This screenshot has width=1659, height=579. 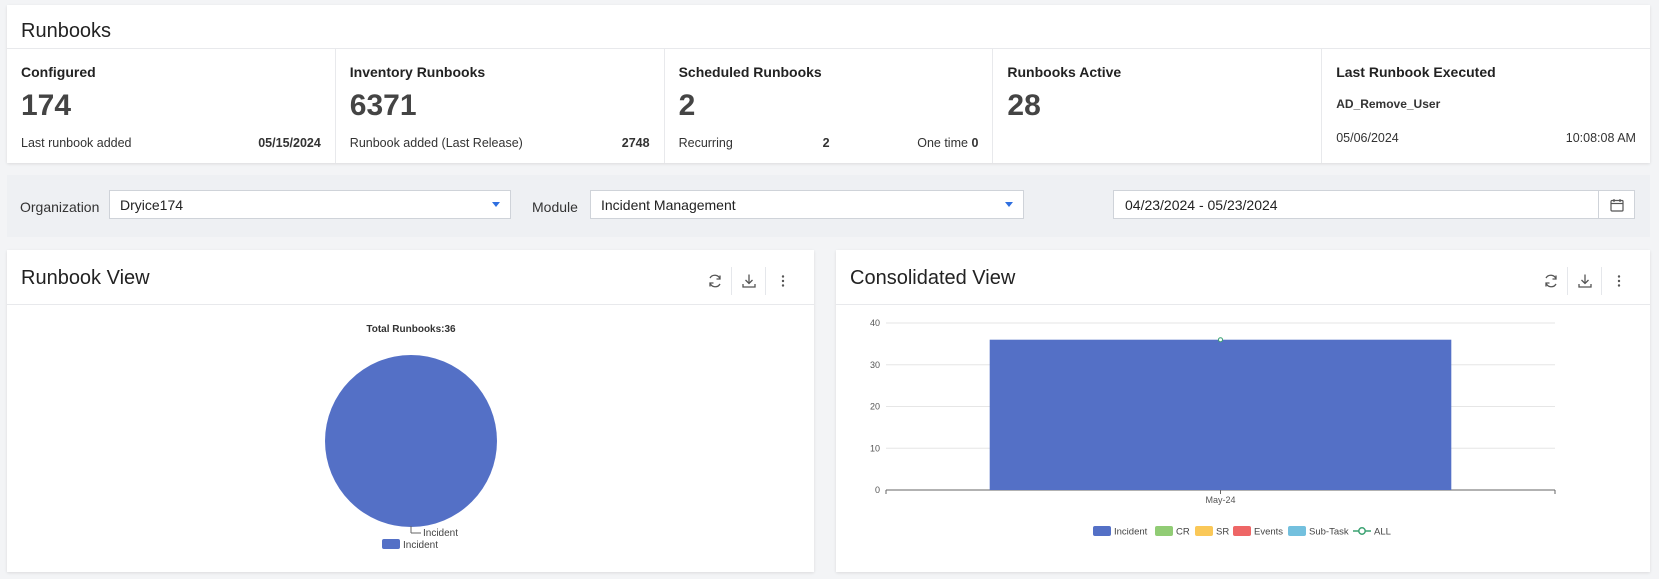 I want to click on y-tick-label: 10, so click(x=875, y=448).